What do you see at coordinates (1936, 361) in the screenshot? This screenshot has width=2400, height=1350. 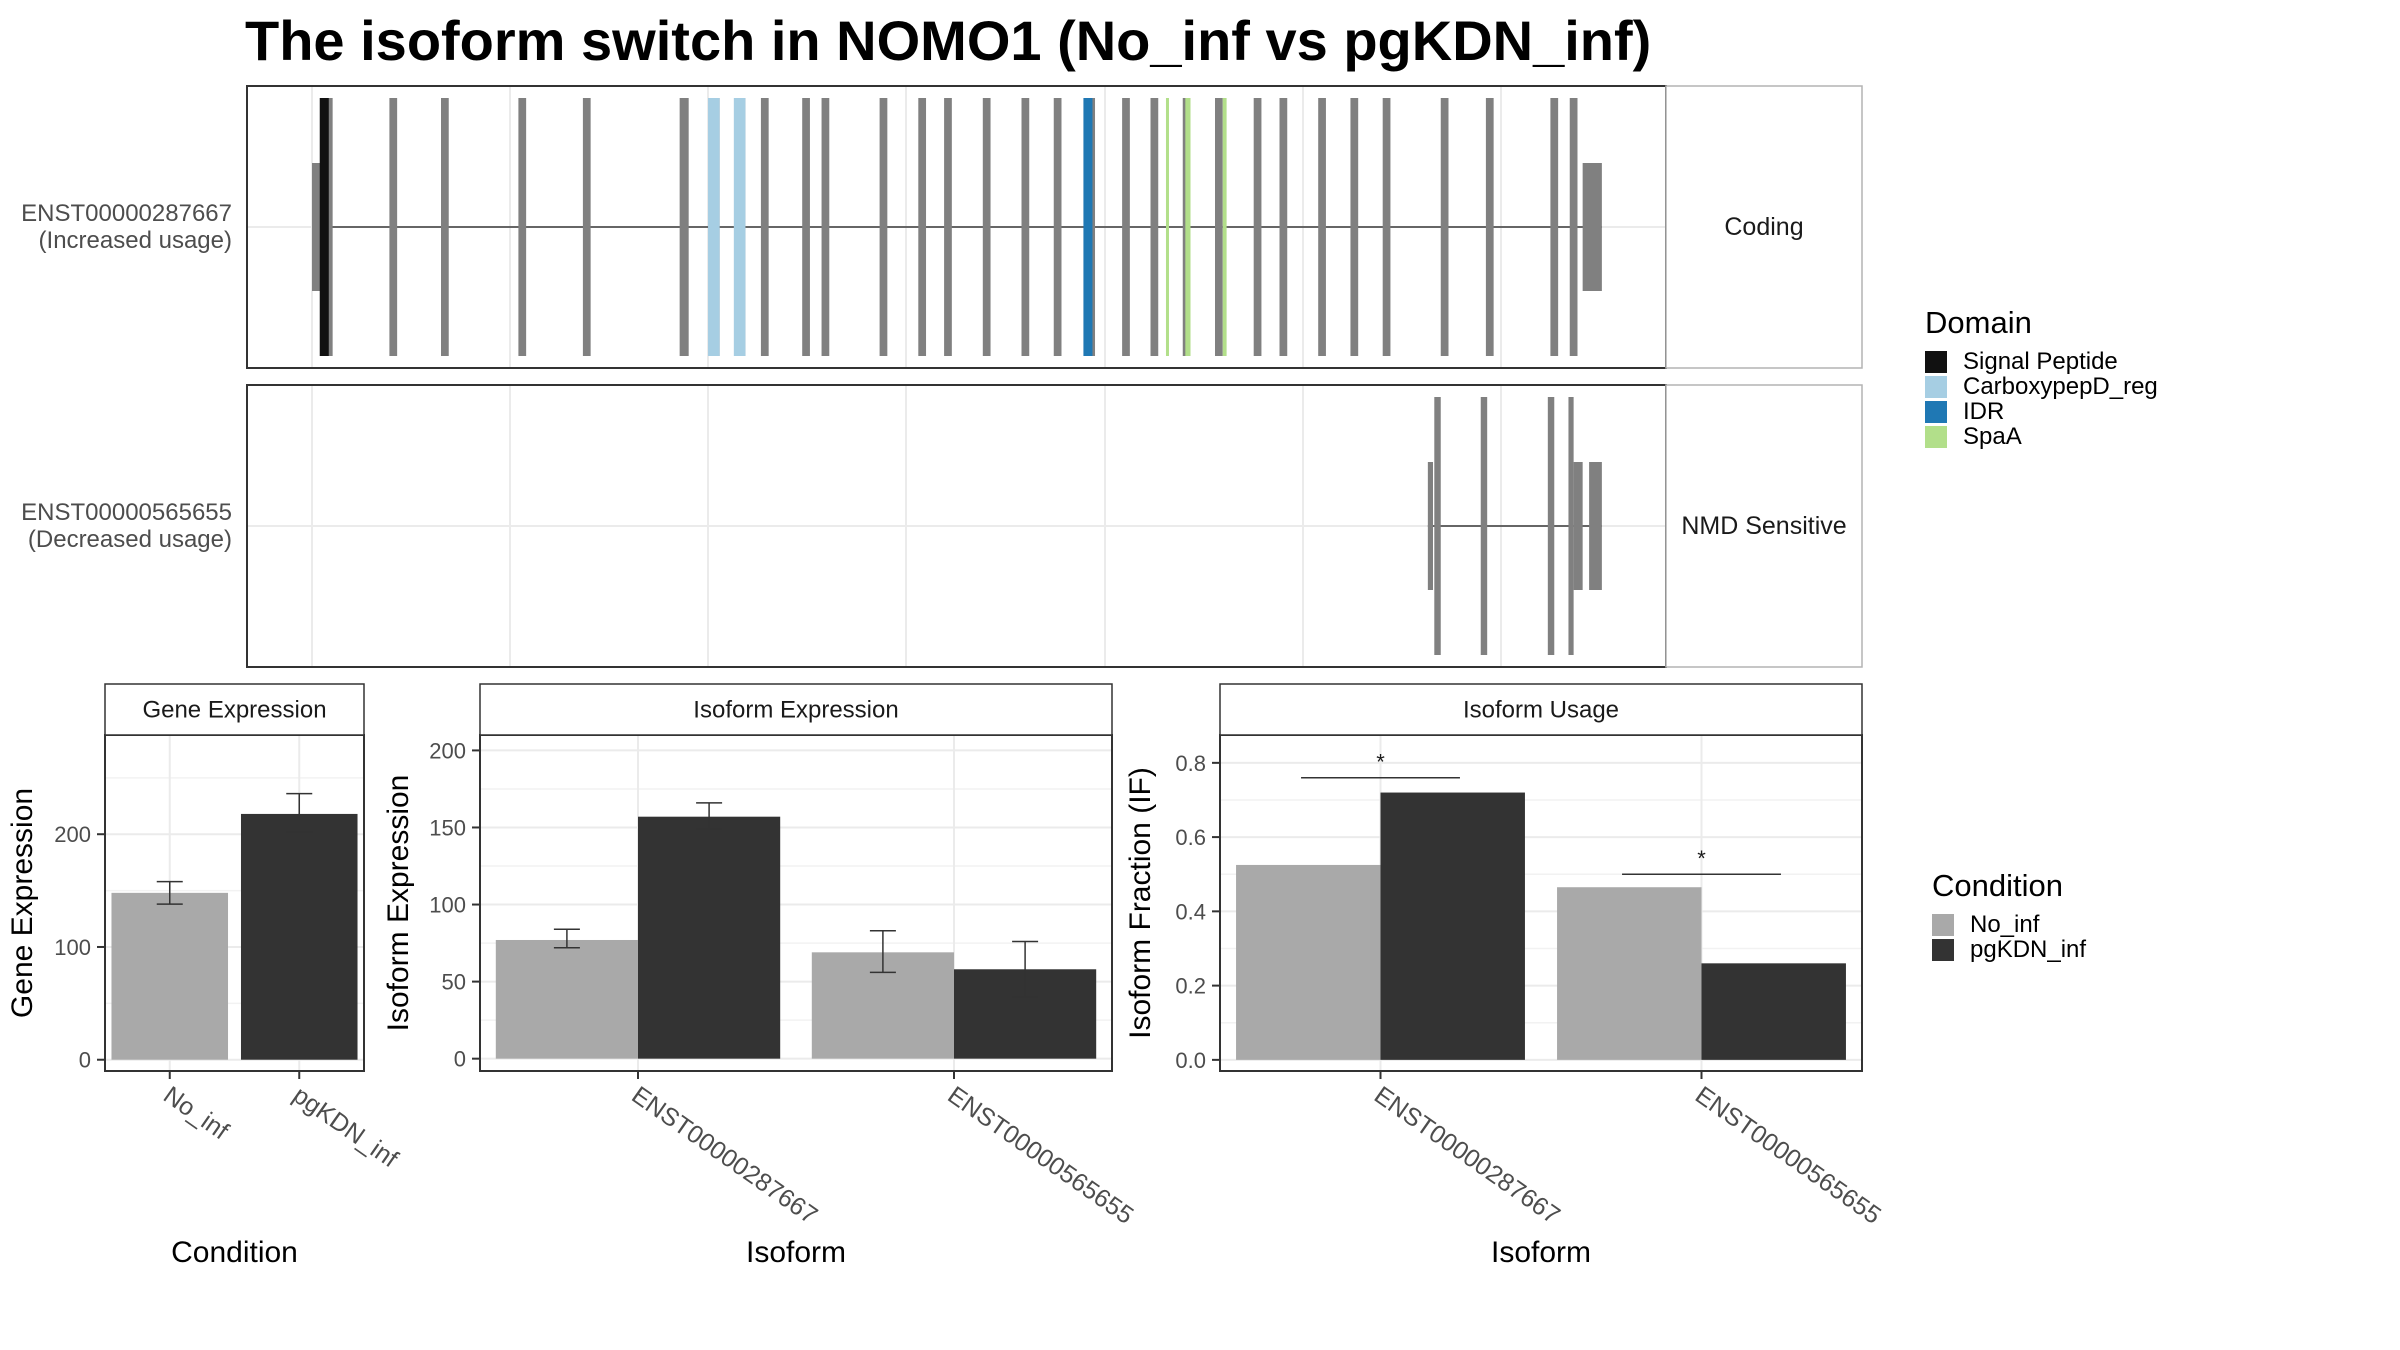 I see `legend-key-signal-peptide` at bounding box center [1936, 361].